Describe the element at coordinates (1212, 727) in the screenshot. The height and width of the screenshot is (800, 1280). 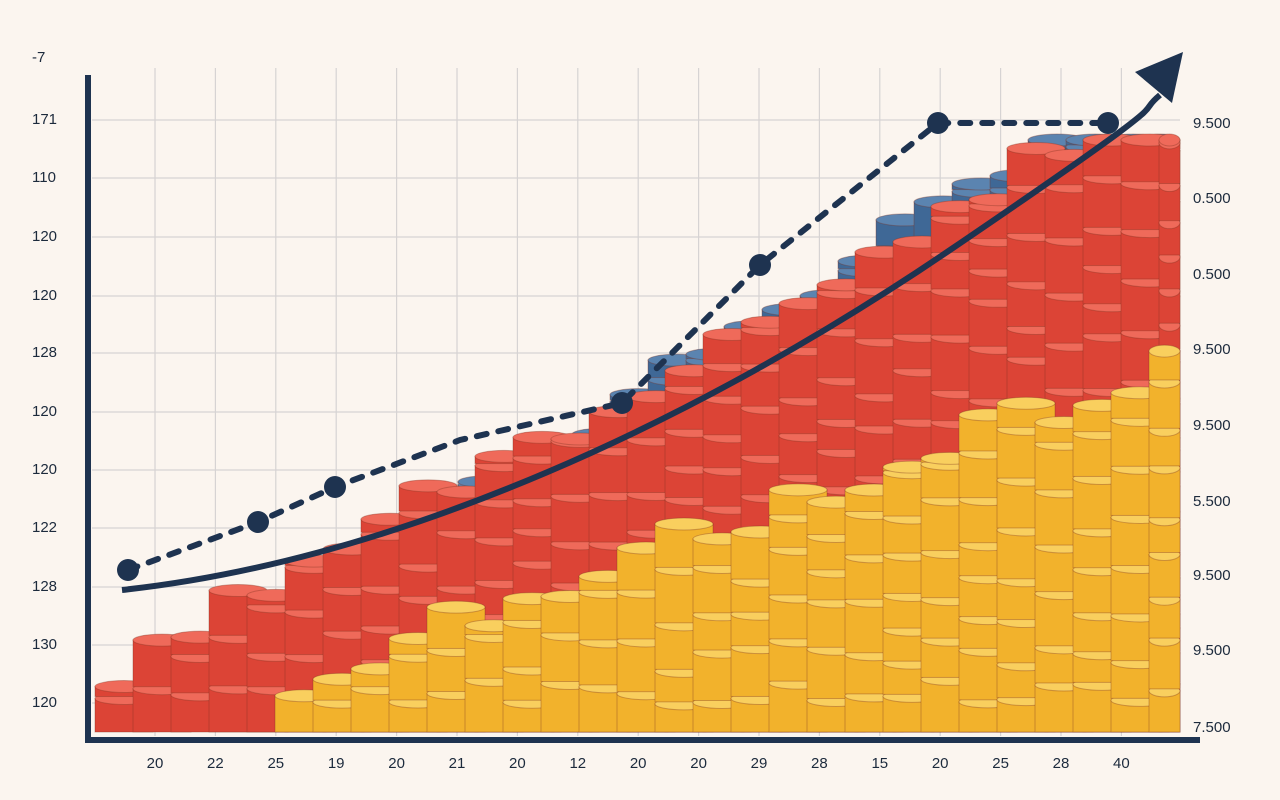
I see `right-label: 7.500` at that location.